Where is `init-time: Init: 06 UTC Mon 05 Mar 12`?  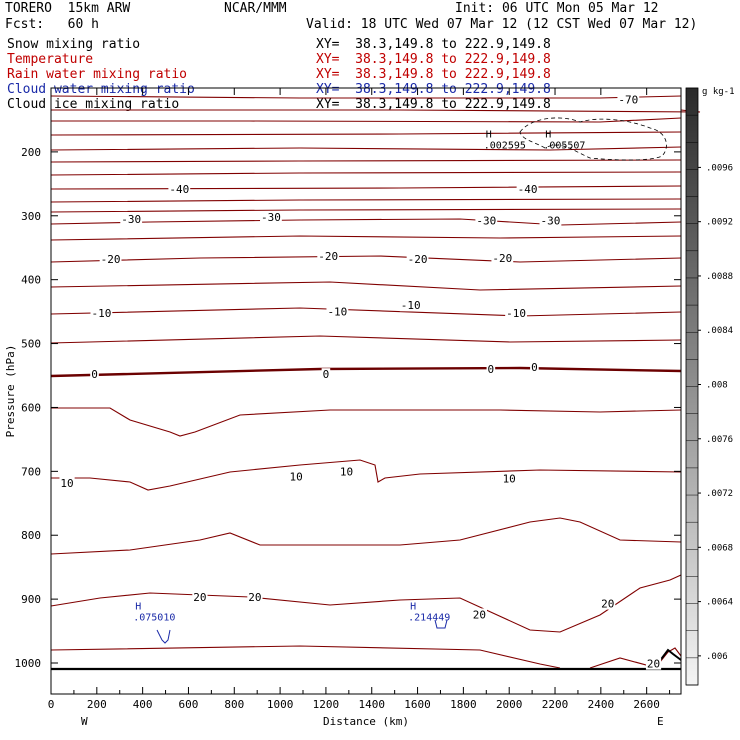
init-time: Init: 06 UTC Mon 05 Mar 12 is located at coordinates (557, 8).